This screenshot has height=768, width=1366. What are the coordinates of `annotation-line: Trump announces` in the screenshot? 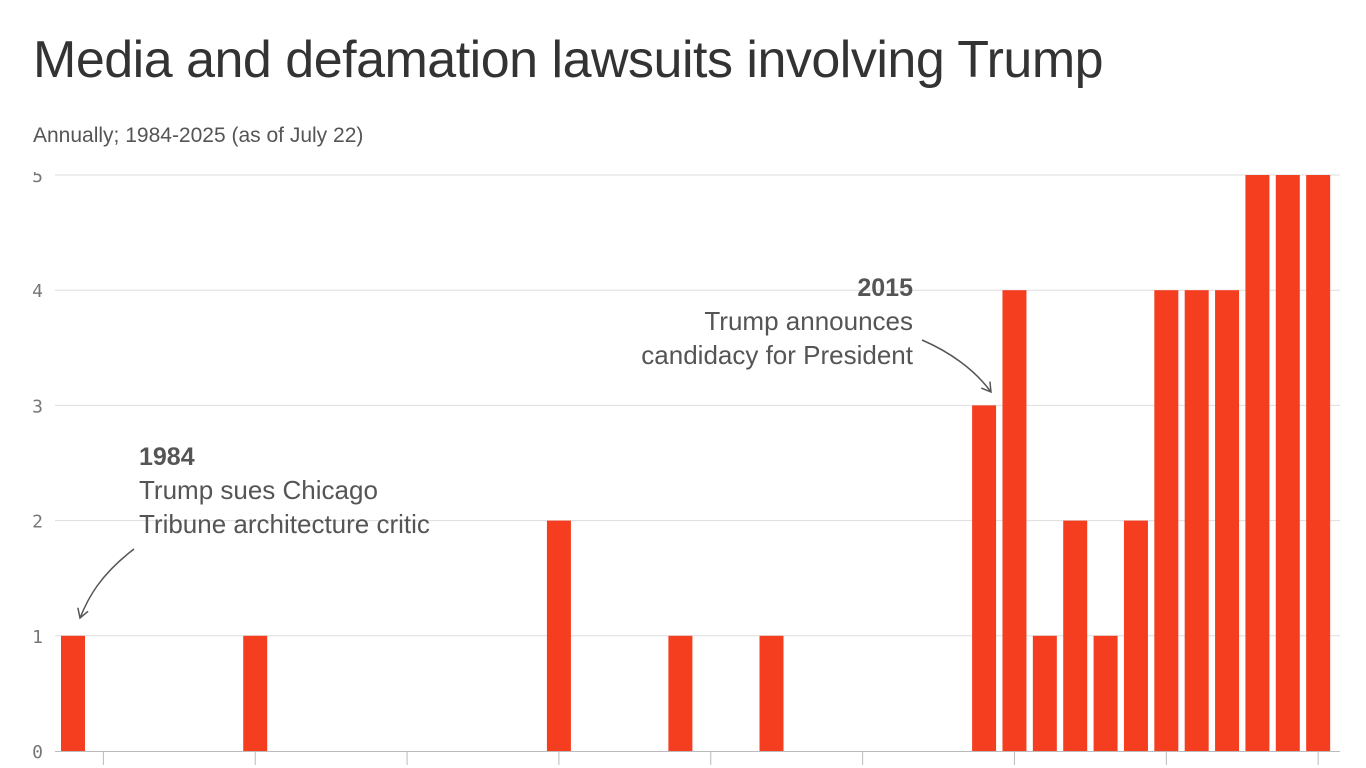 It's located at (808, 321).